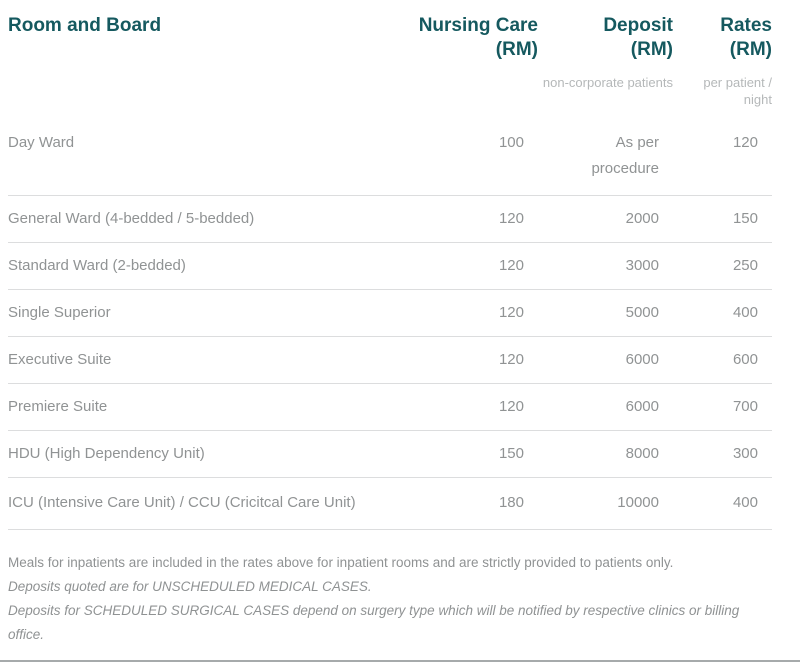 Image resolution: width=800 pixels, height=664 pixels. I want to click on room-type-cell: Premiere Suite, so click(198, 407).